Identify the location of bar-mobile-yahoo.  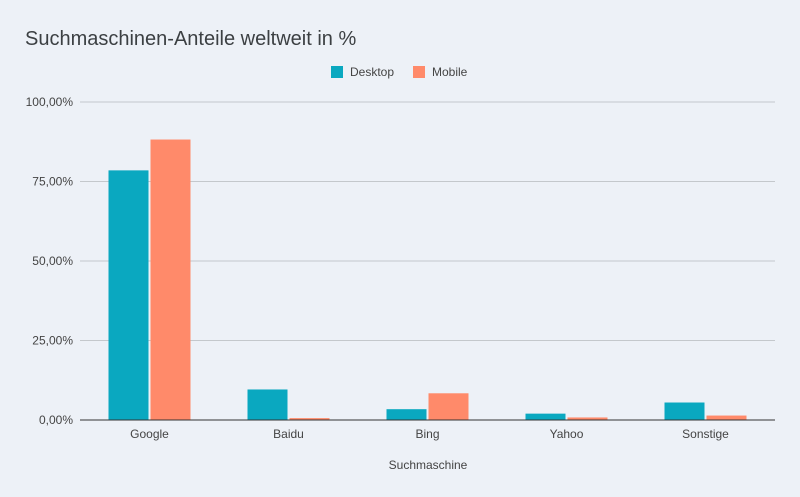
(587, 418).